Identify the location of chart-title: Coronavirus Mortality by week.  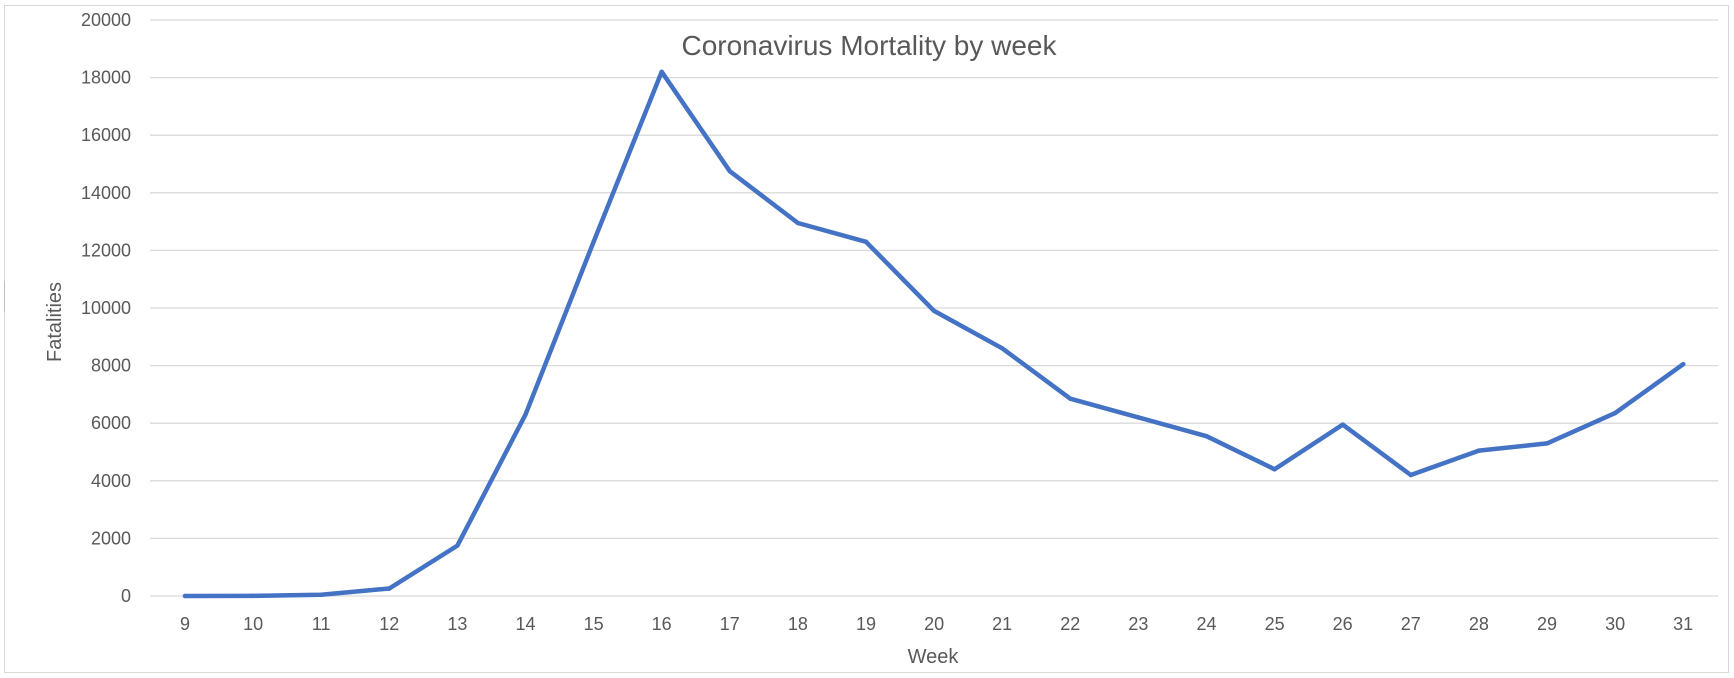
(869, 45).